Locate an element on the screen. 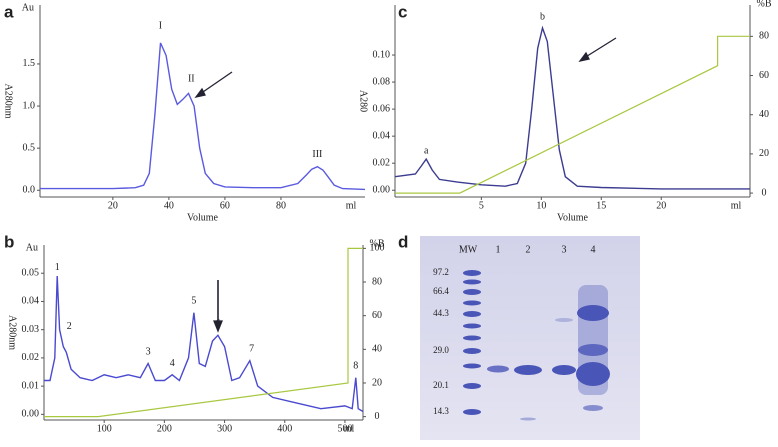  peak-label: 8 is located at coordinates (355, 366).